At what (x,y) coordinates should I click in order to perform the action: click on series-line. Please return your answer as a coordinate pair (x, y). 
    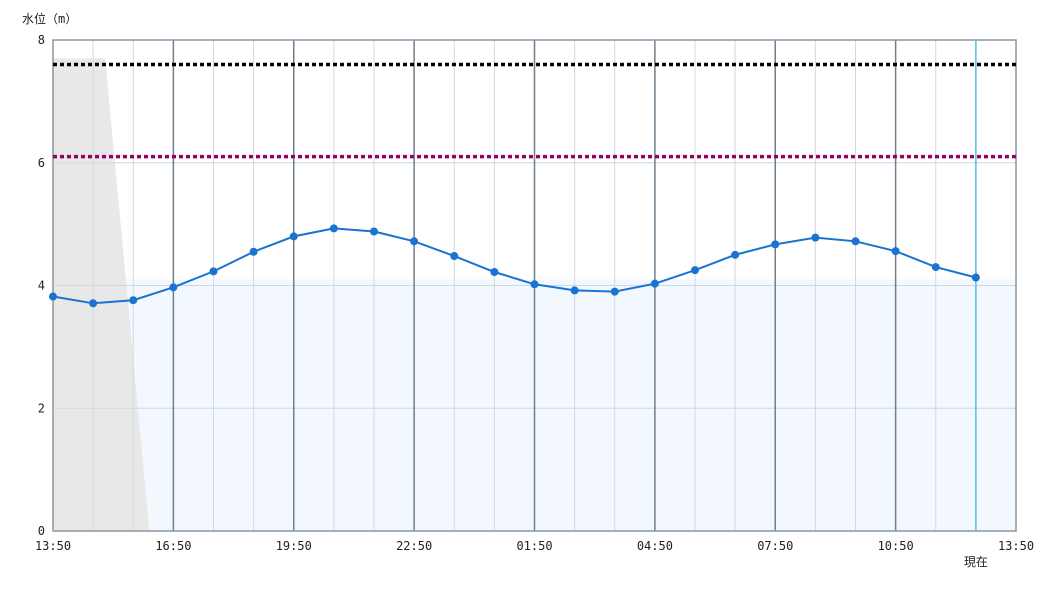
    Looking at the image, I should click on (514, 266).